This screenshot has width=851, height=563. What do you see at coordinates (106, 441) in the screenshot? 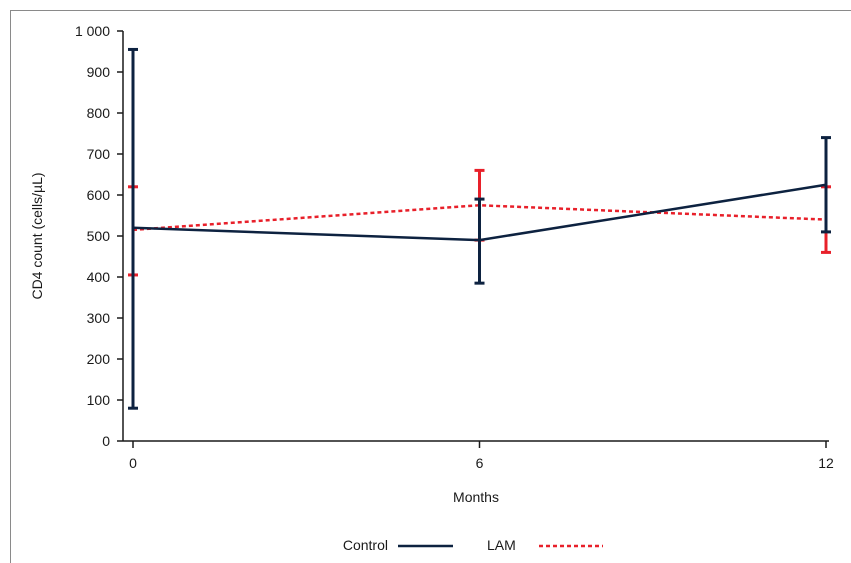
I see `y-tick-label: 0` at bounding box center [106, 441].